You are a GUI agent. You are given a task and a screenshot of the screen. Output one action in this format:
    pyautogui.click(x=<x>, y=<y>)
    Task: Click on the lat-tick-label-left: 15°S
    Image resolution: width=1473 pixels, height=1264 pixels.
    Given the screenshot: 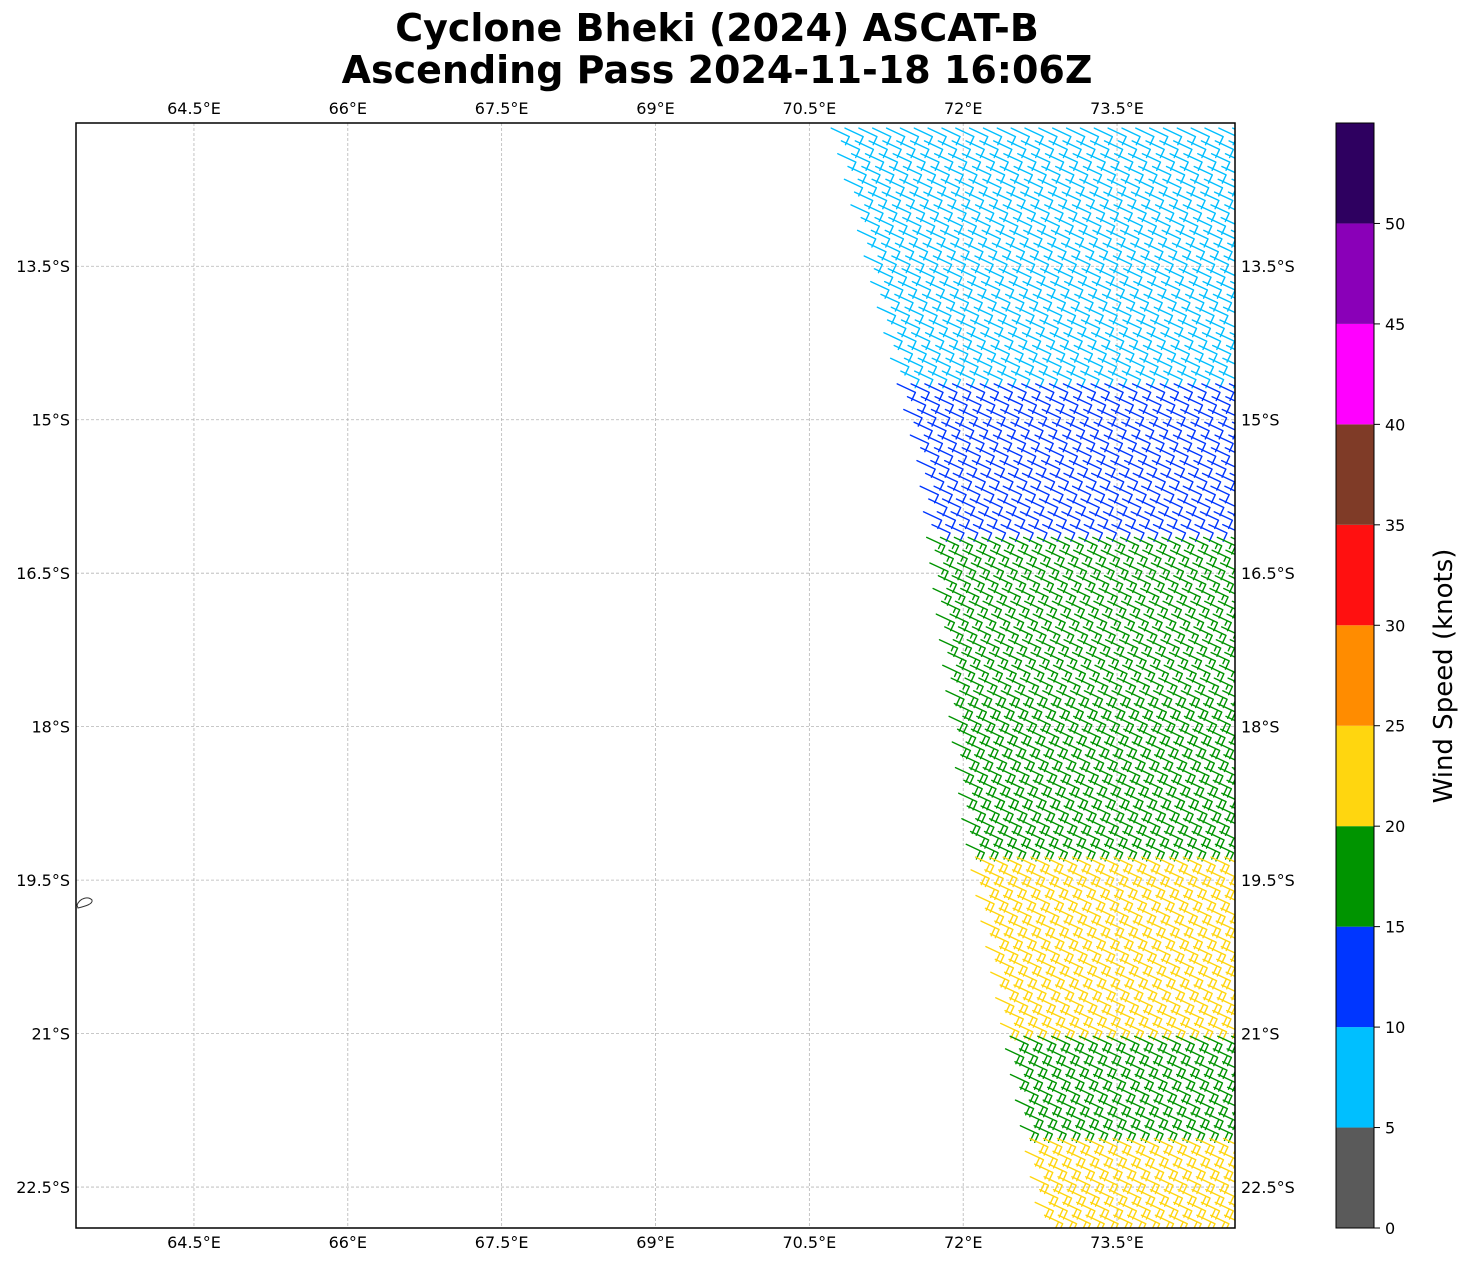 What is the action you would take?
    pyautogui.click(x=50, y=420)
    